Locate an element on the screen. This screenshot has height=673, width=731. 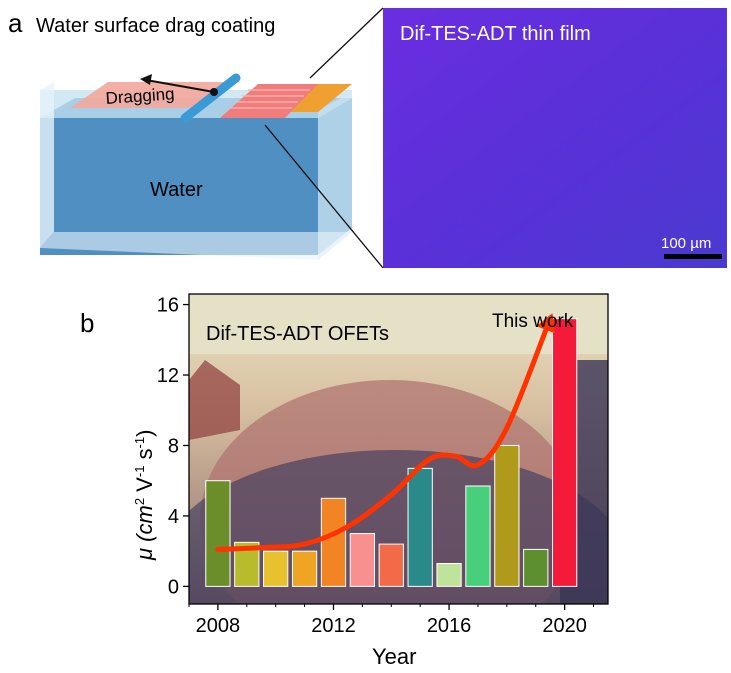
y-tick-label-0: 0 is located at coordinates (173, 587).